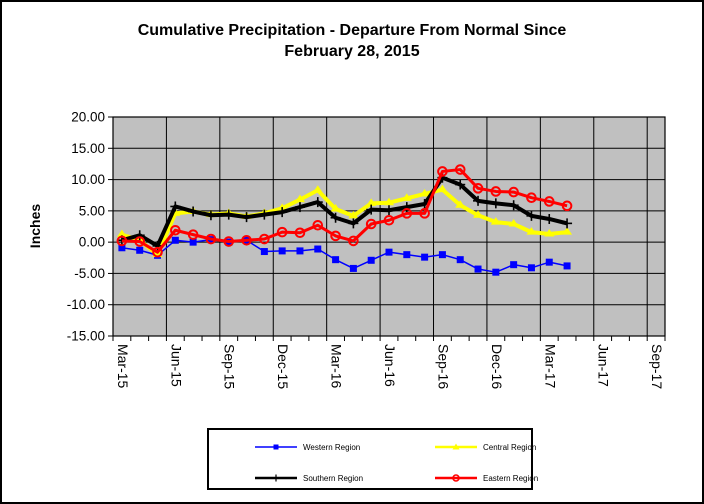  What do you see at coordinates (230, 366) in the screenshot?
I see `x-tick-label: Sep-15` at bounding box center [230, 366].